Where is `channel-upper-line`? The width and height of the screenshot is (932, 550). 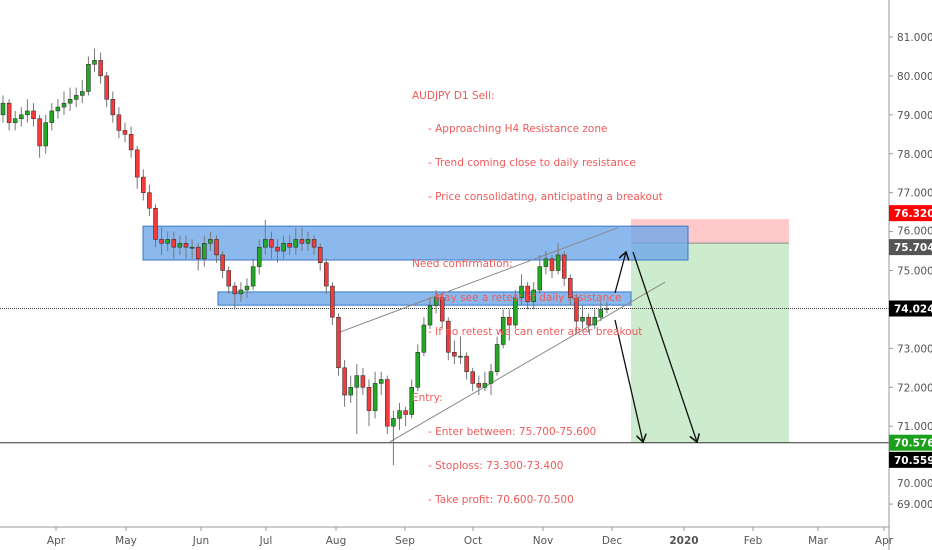
channel-upper-line is located at coordinates (478, 280).